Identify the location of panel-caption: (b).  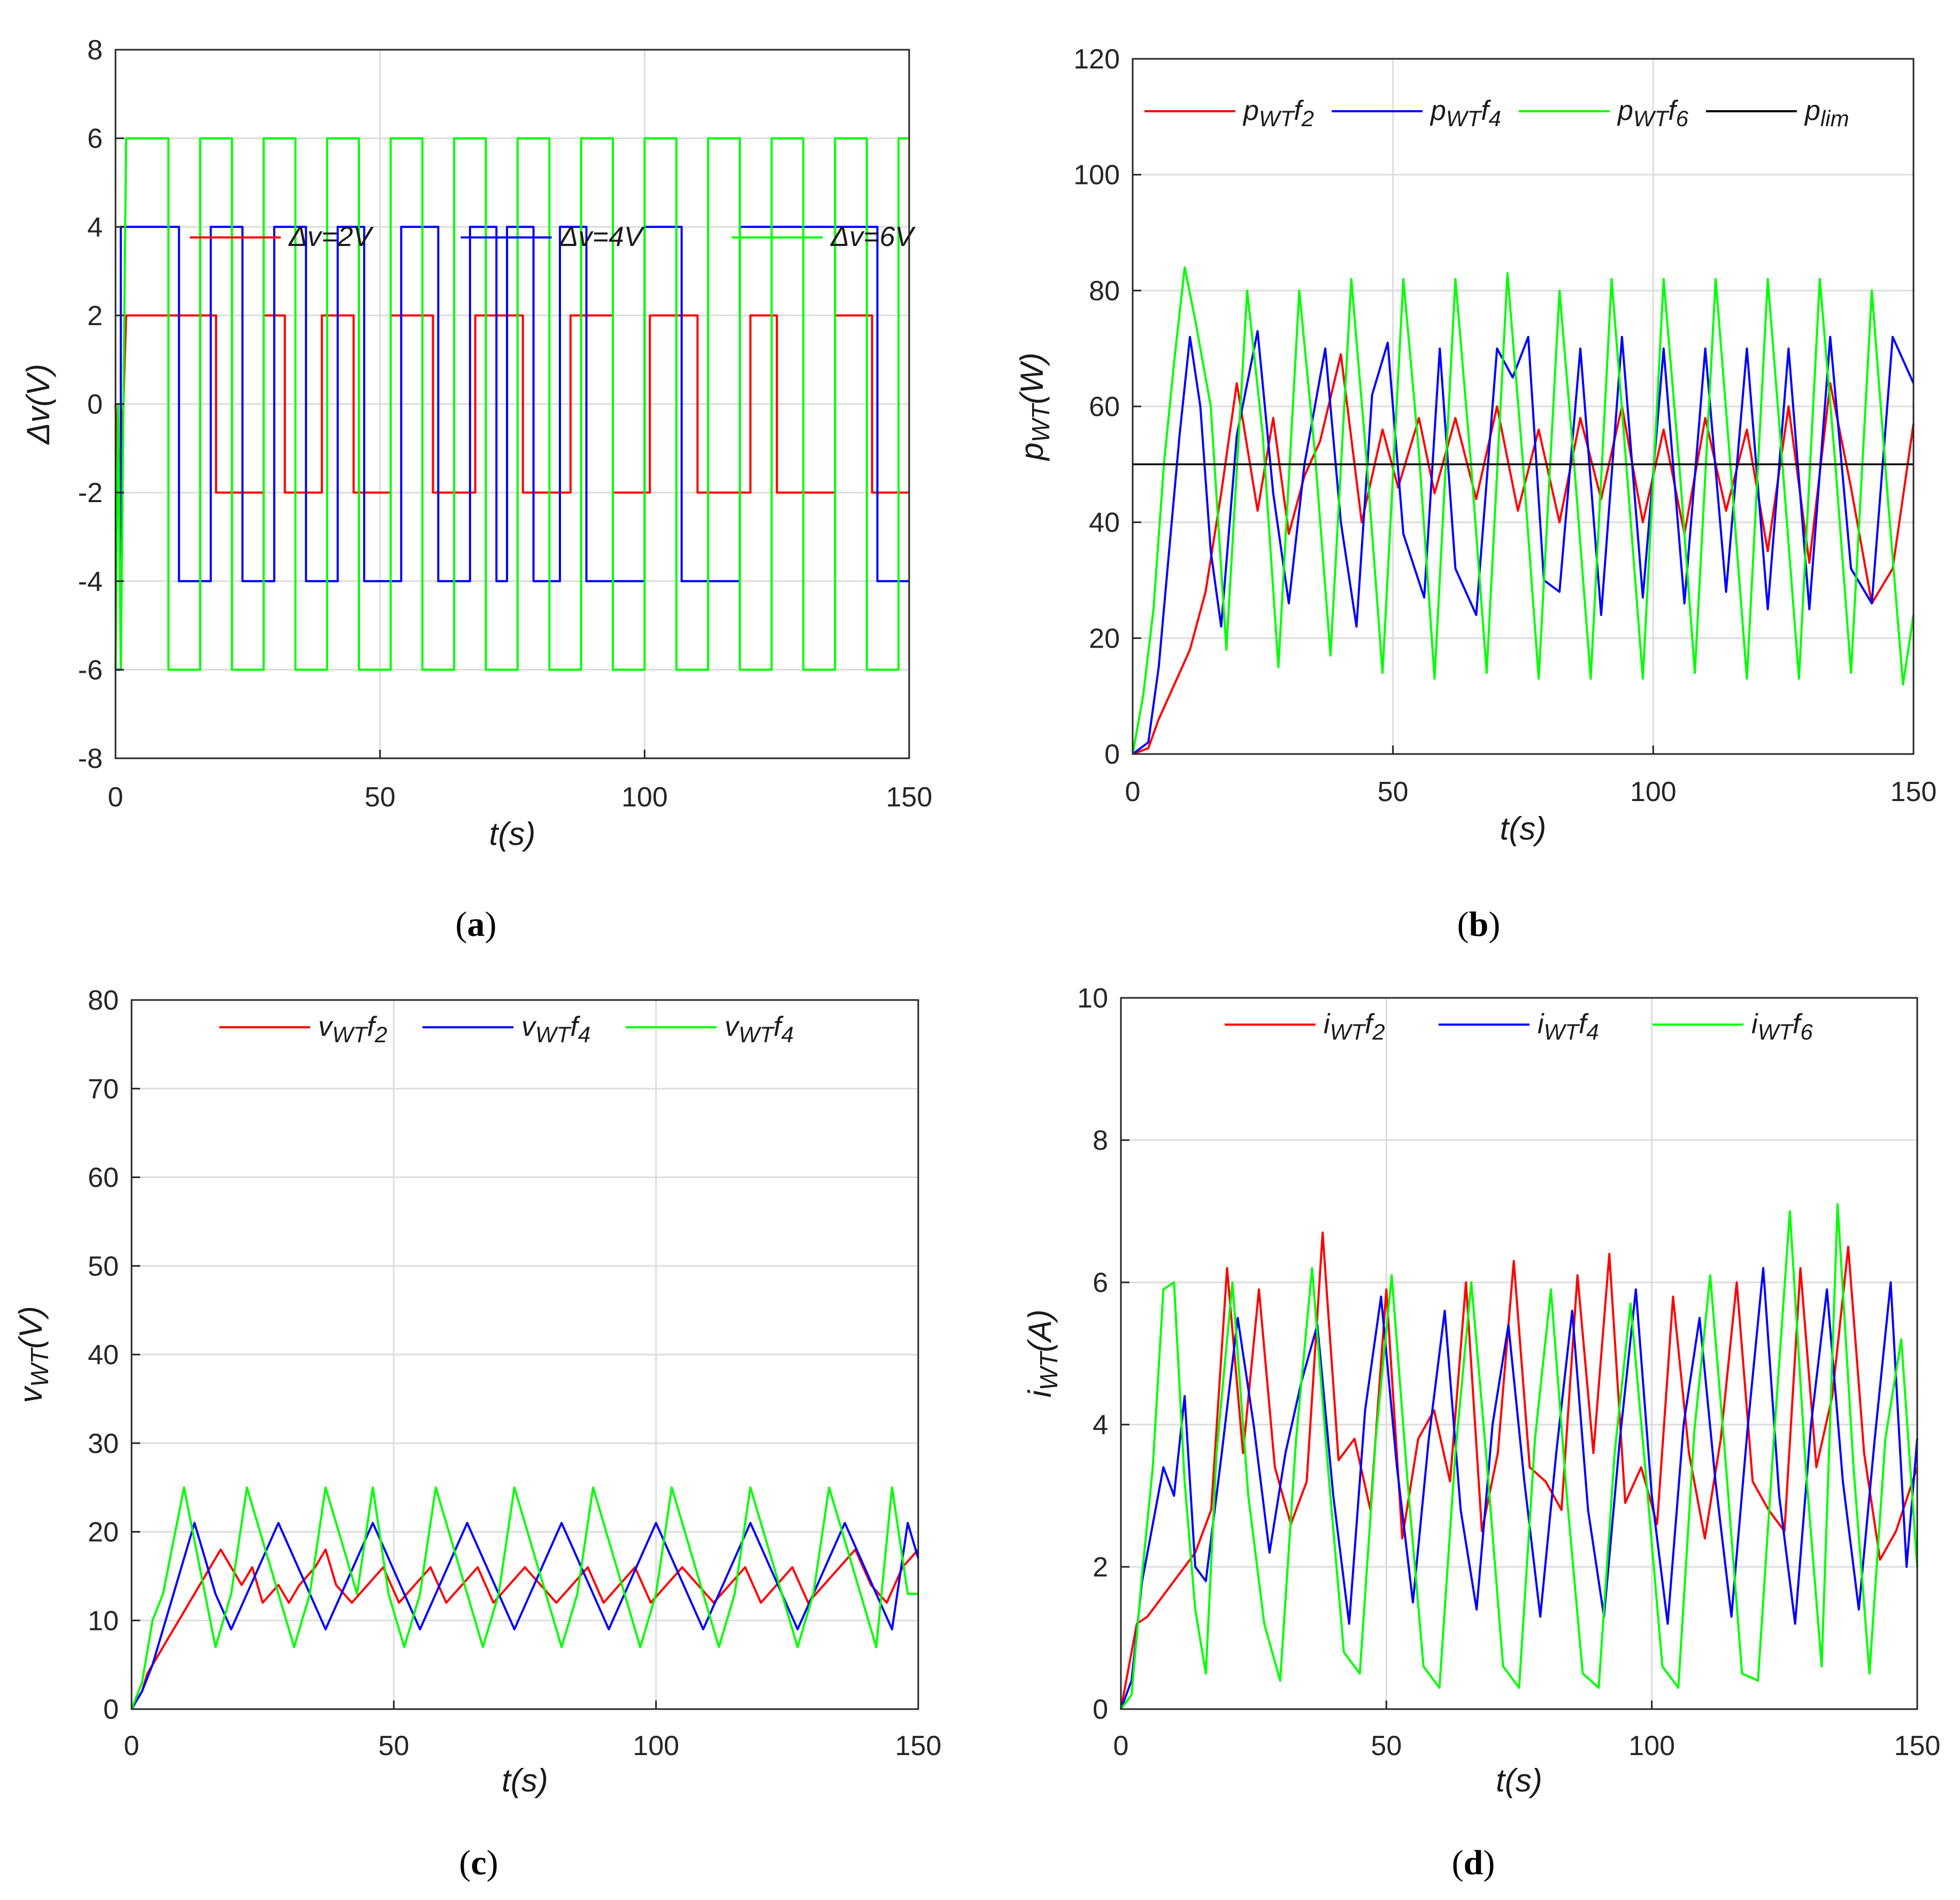
(1479, 925).